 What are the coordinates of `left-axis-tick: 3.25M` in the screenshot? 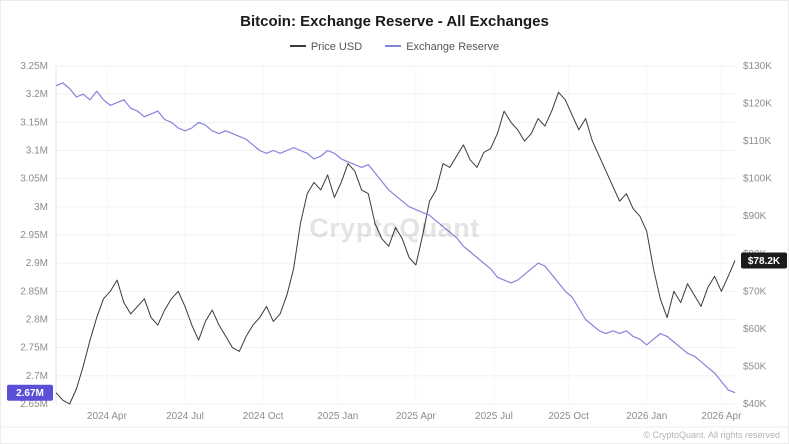 It's located at (34, 66).